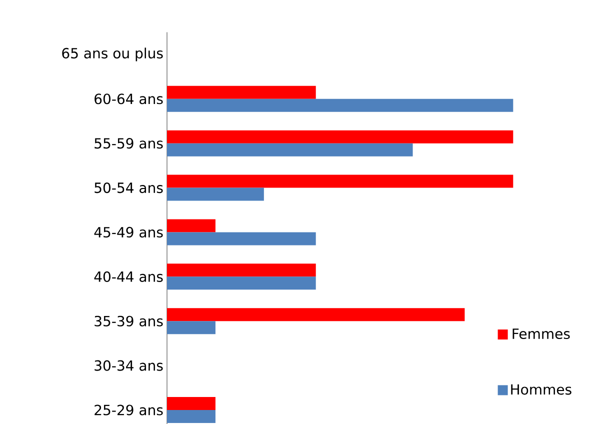 The image size is (611, 424). I want to click on y-tick-label: 25-29 ans, so click(128, 410).